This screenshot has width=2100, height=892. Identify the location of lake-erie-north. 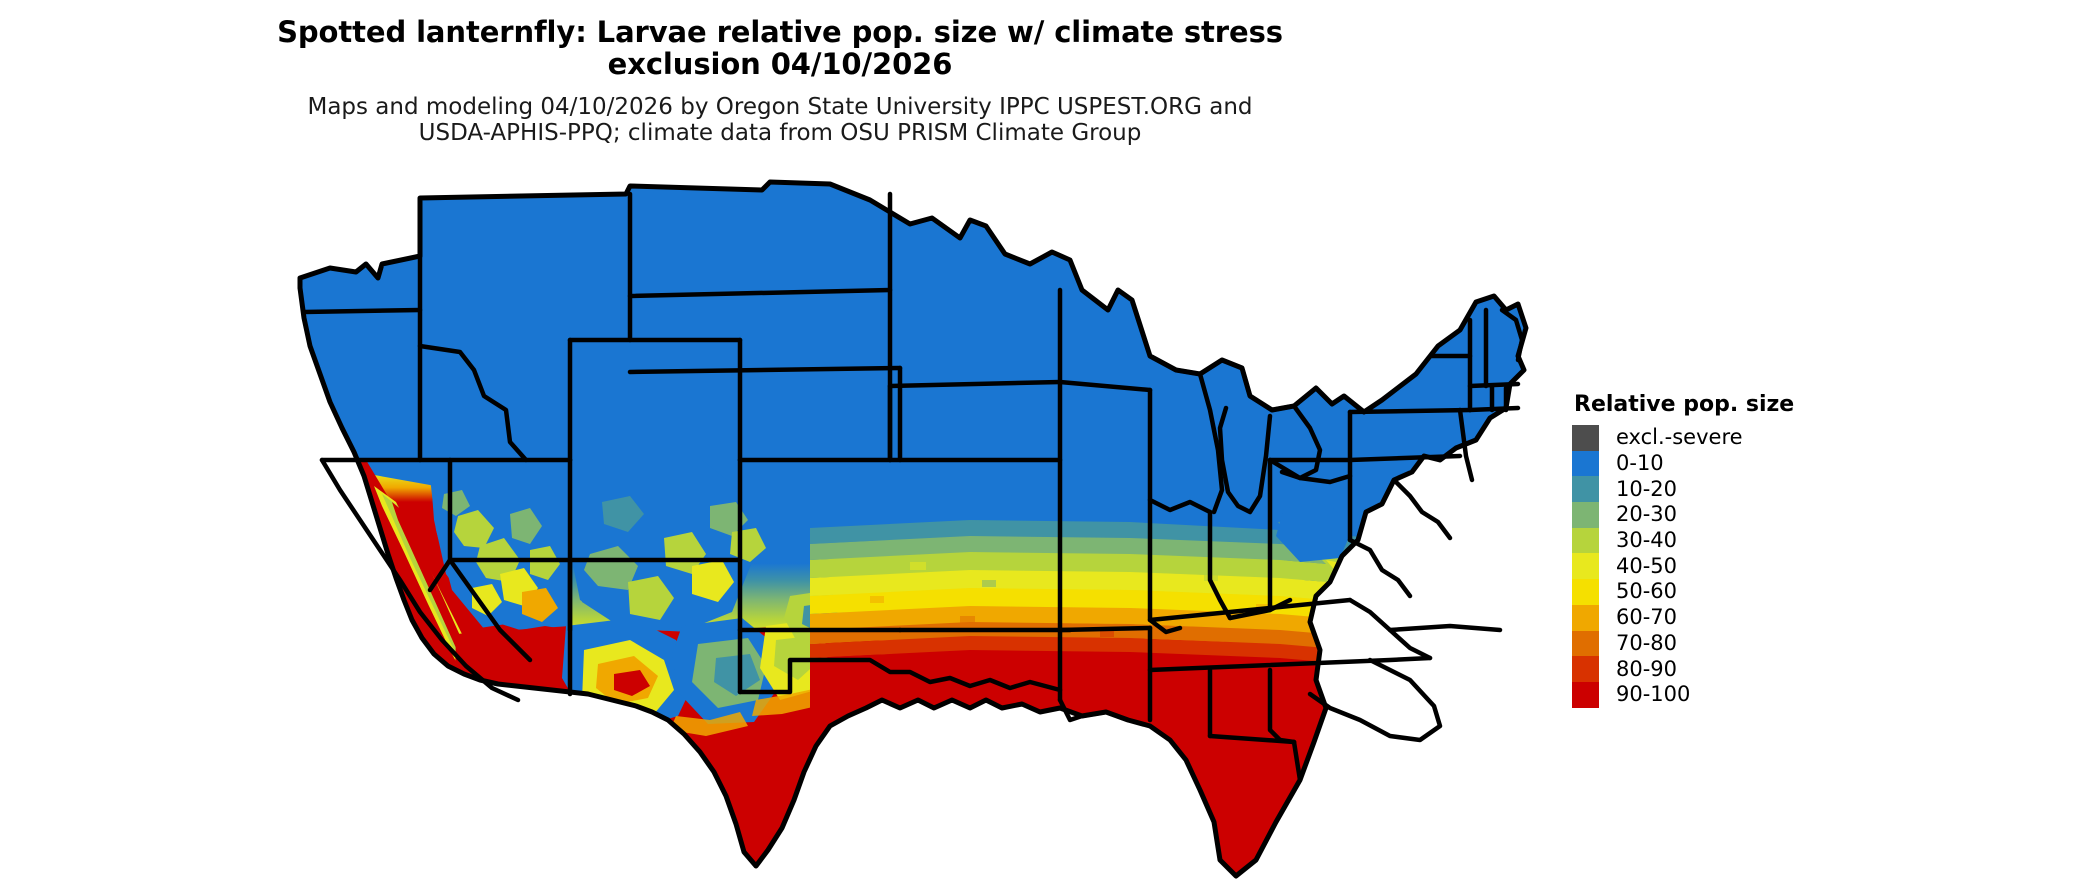
(1310, 471).